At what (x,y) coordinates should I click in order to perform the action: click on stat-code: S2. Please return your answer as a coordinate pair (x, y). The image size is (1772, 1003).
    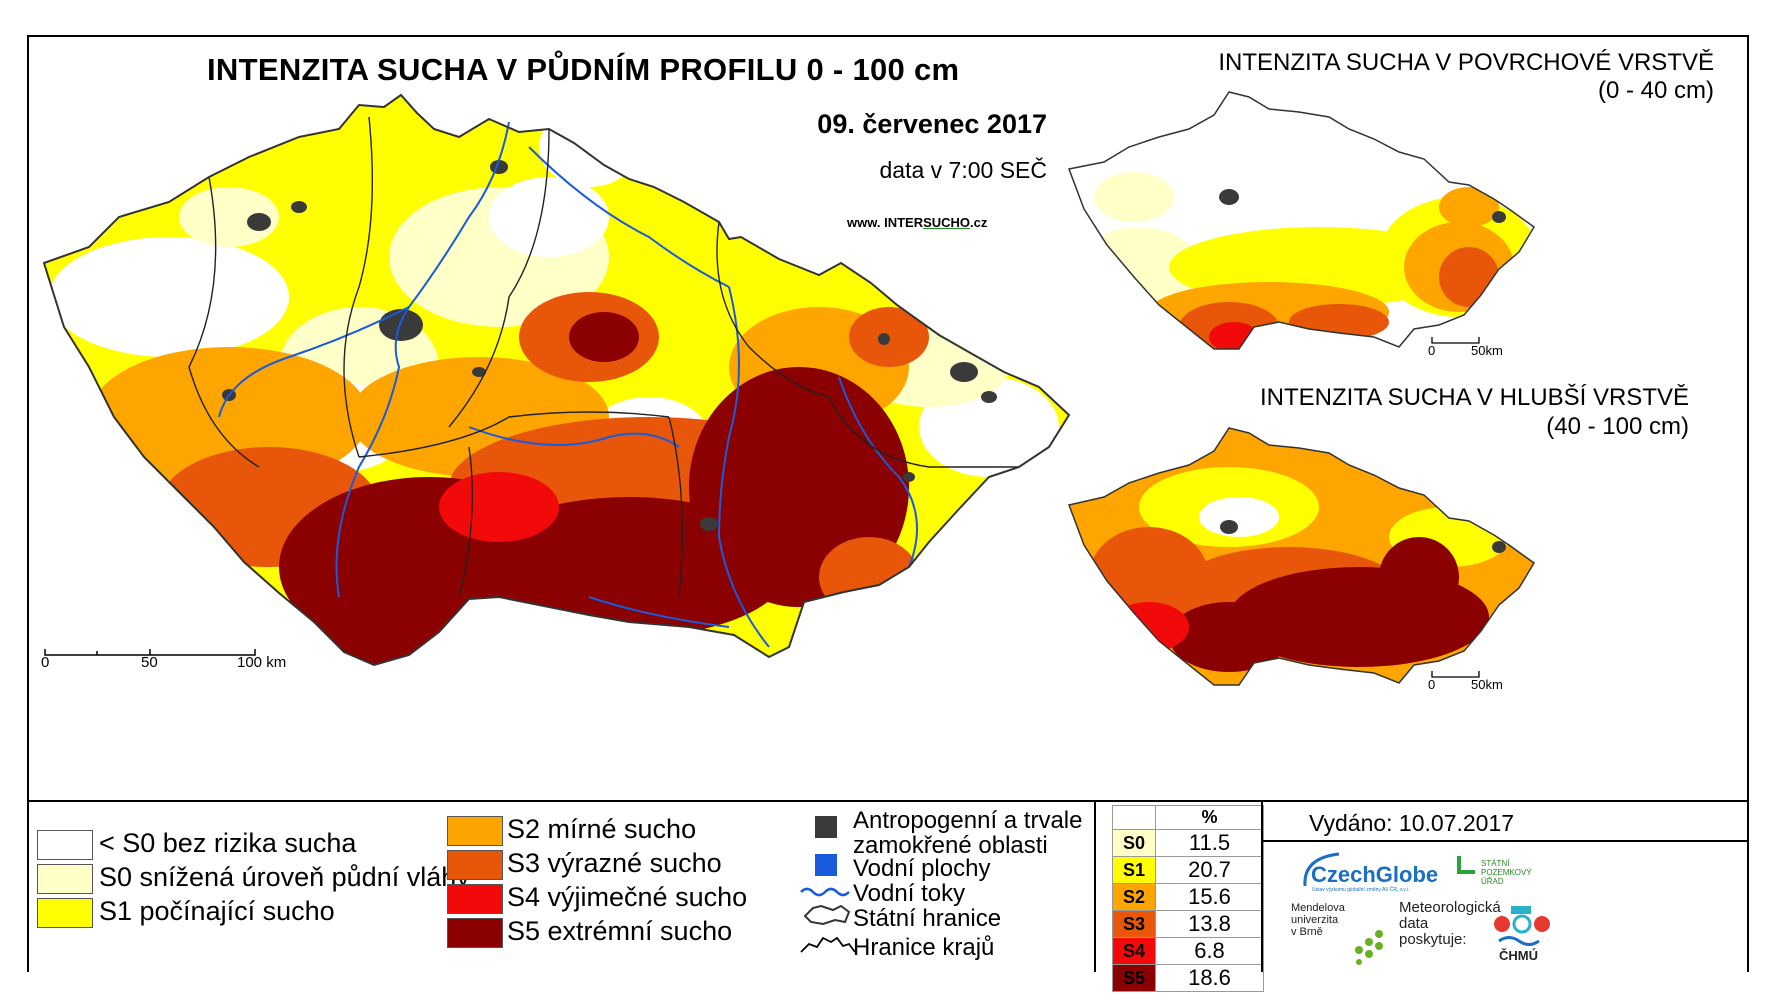
    Looking at the image, I should click on (1134, 897).